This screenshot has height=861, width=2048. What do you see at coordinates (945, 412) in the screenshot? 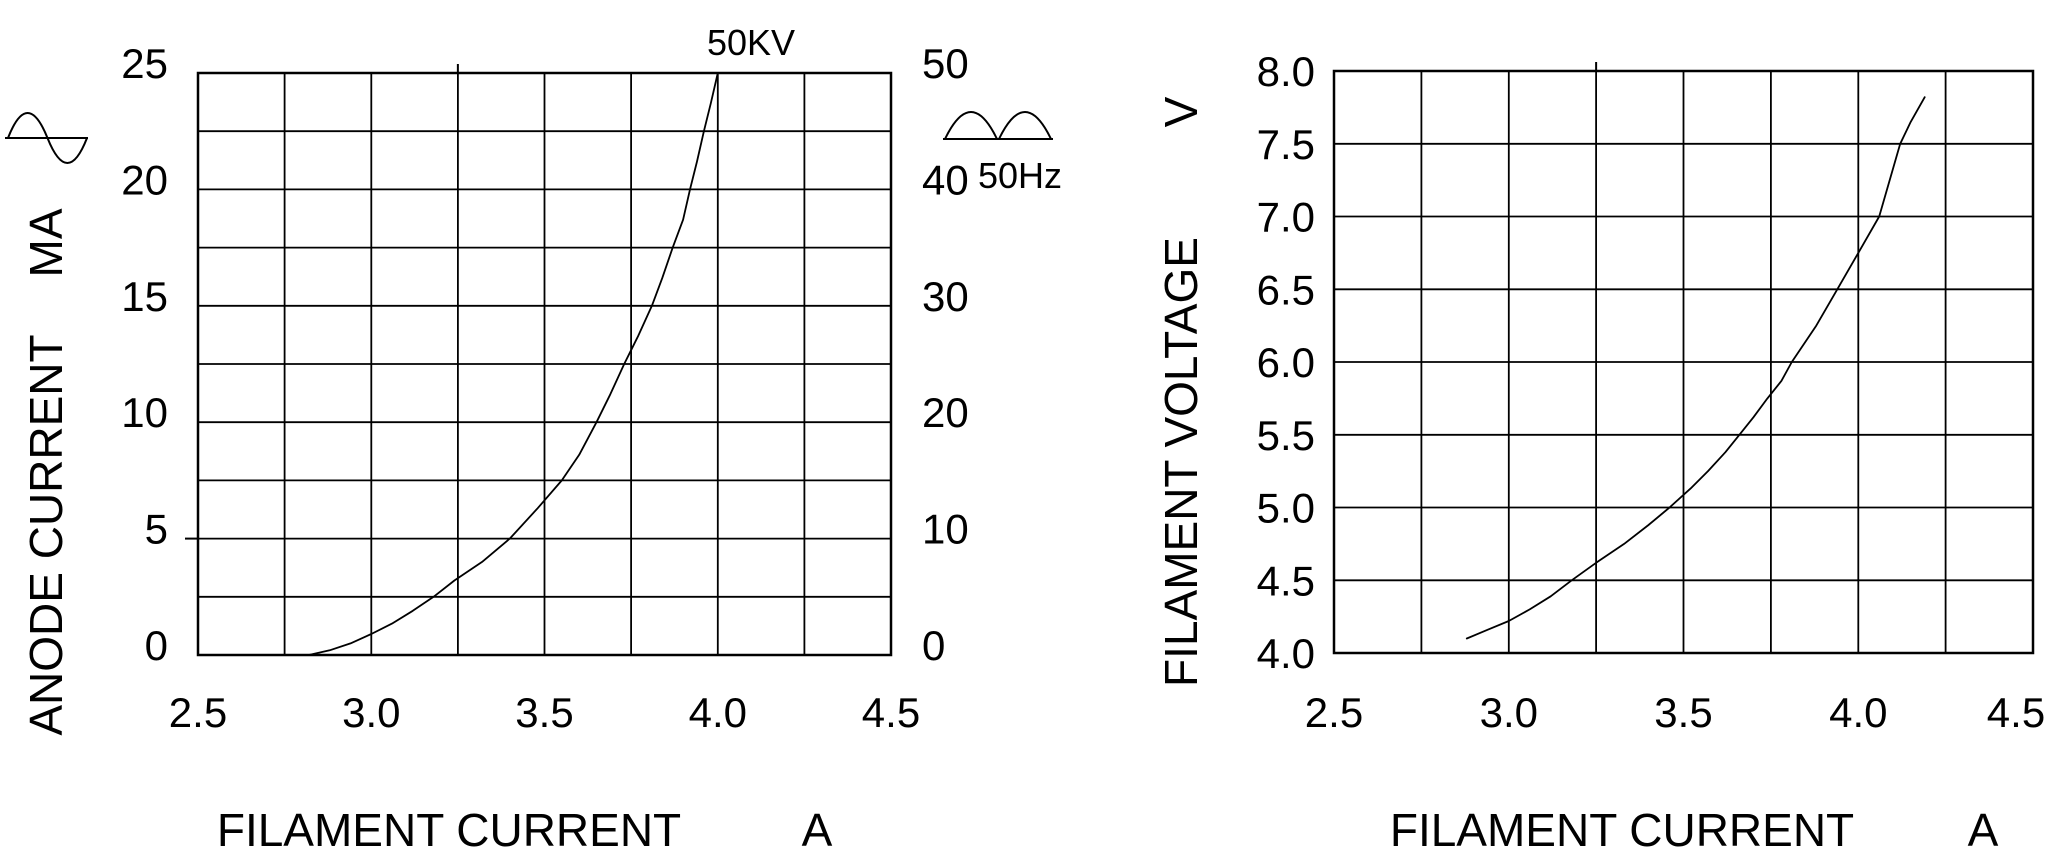
I see `y-right-tick-label: 20` at bounding box center [945, 412].